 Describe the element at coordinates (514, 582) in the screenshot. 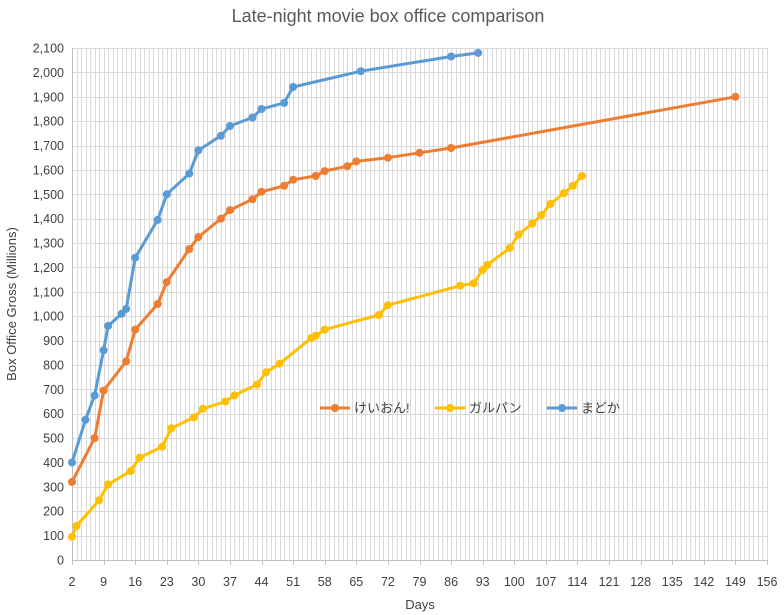

I see `x-tick-label: 100` at that location.